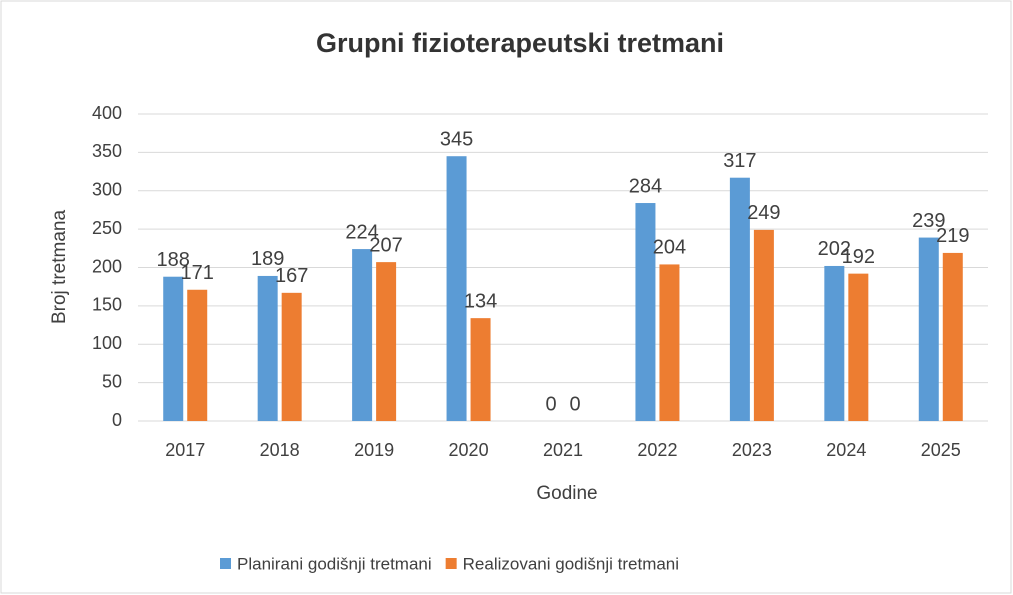  What do you see at coordinates (197, 273) in the screenshot?
I see `data-label: 171` at bounding box center [197, 273].